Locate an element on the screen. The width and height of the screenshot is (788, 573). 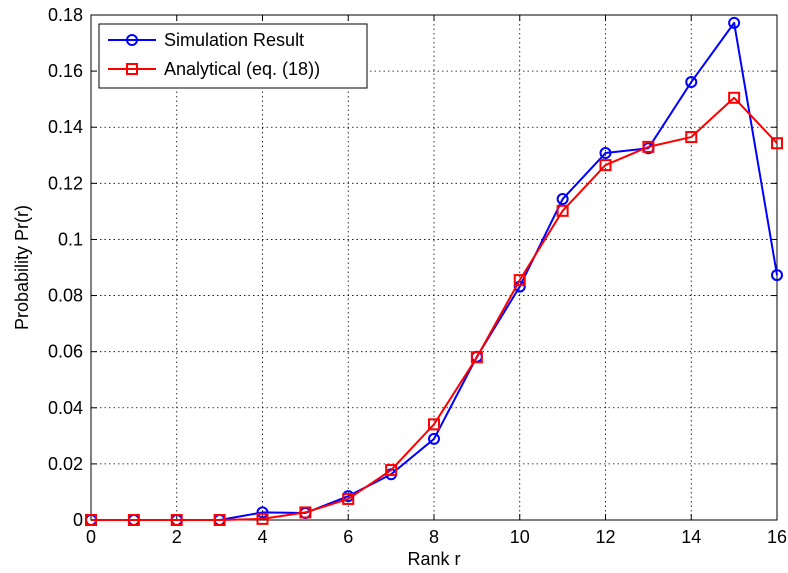
y-tick-label: 0.02 is located at coordinates (65, 464).